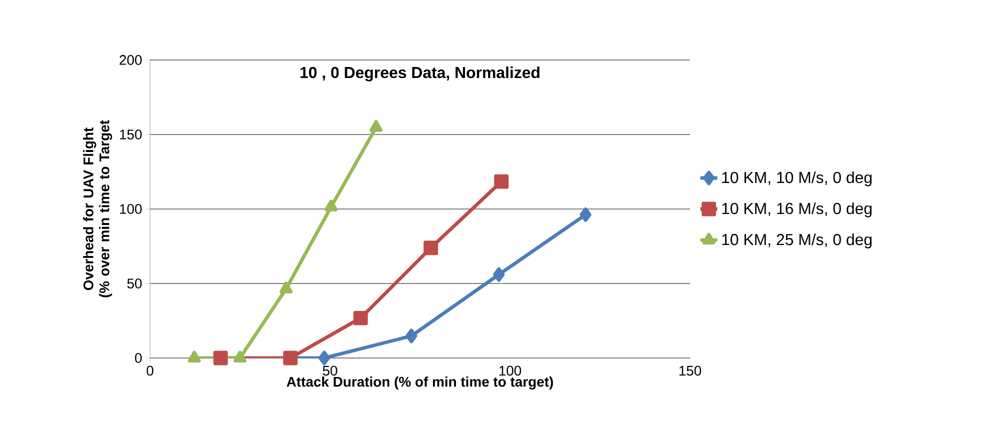 This screenshot has height=430, width=986. I want to click on x-tick-label: 50, so click(330, 371).